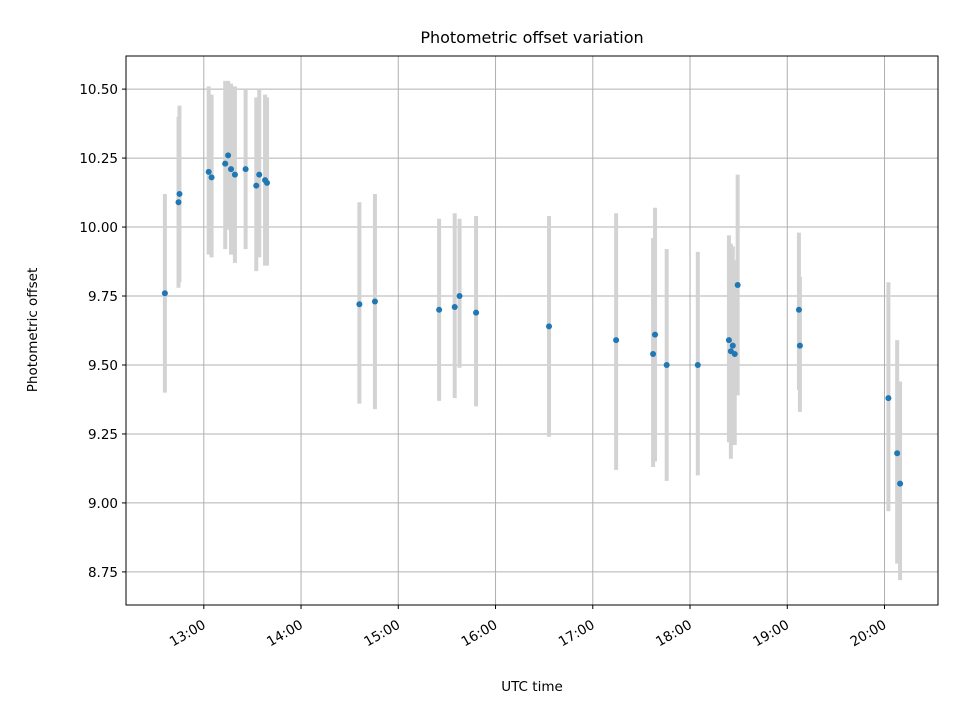 The image size is (960, 720). Describe the element at coordinates (103, 573) in the screenshot. I see `y-tick-label: 8.75` at that location.